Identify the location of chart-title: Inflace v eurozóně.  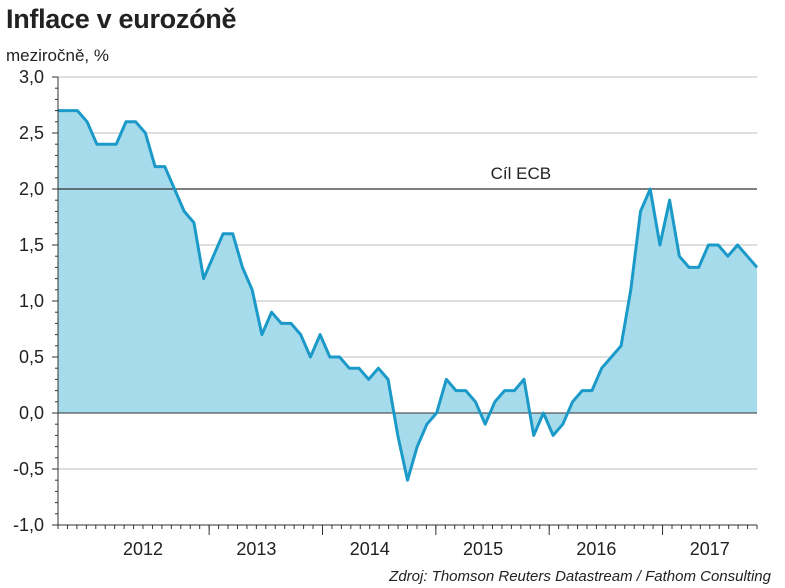
(121, 19).